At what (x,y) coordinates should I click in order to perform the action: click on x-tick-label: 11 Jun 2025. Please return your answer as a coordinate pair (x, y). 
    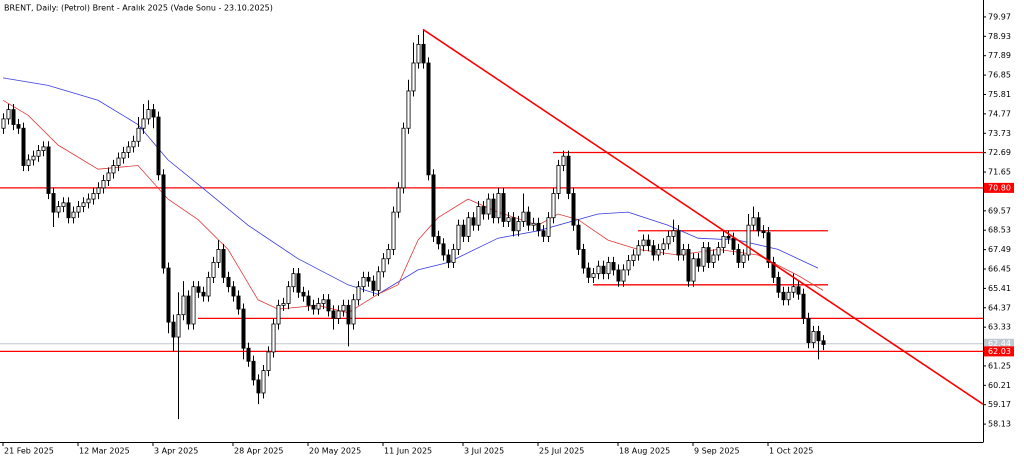
    Looking at the image, I should click on (408, 451).